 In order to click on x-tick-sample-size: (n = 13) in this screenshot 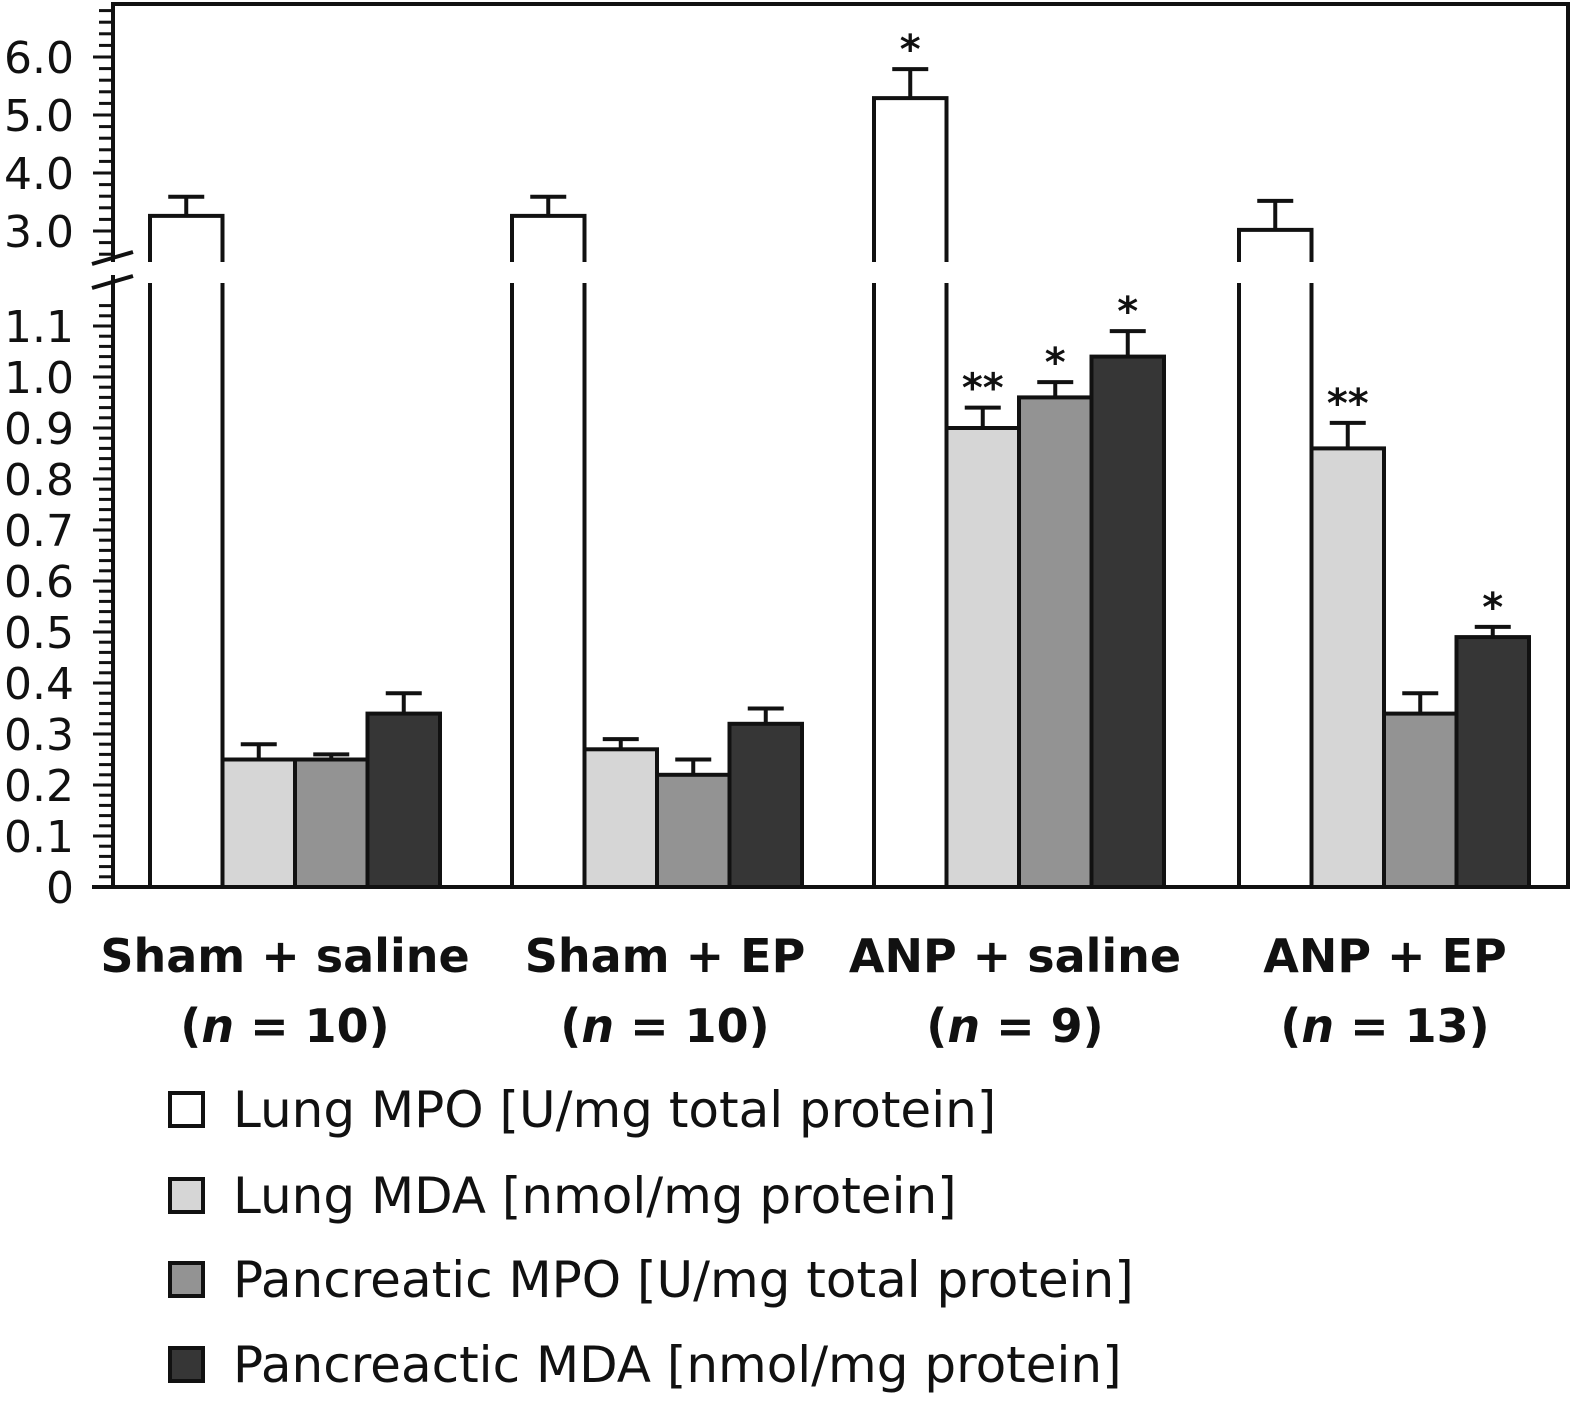, I will do `click(1384, 1026)`.